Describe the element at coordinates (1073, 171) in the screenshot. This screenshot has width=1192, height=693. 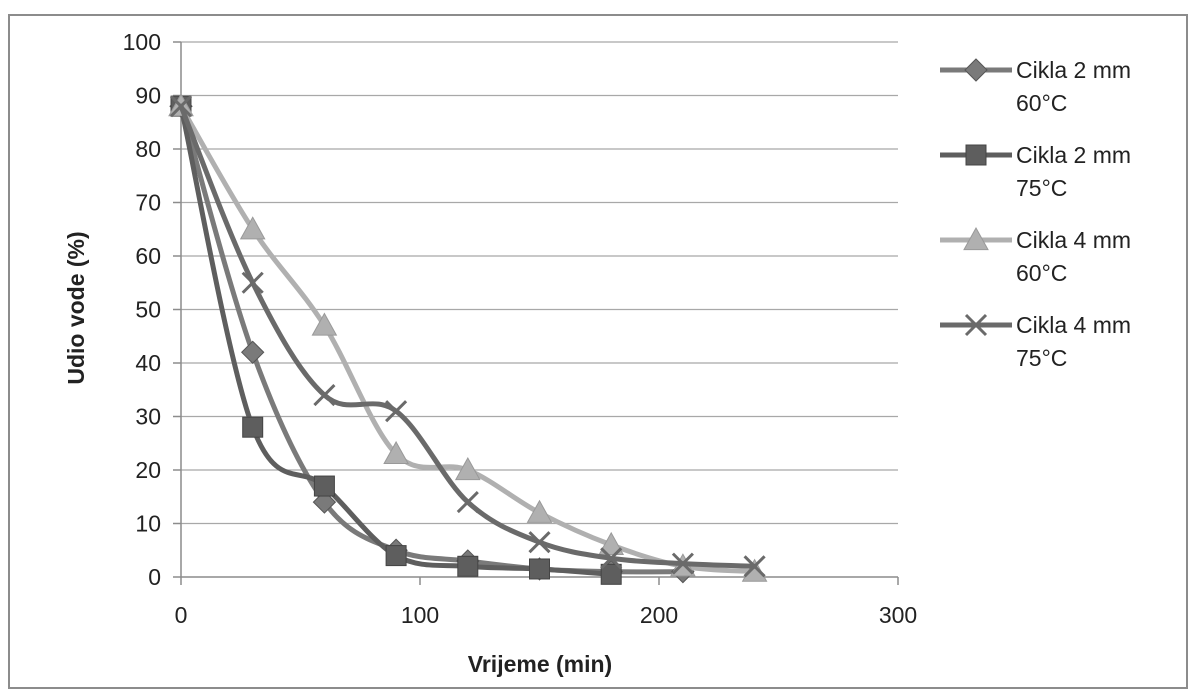
I see `legend-label: Cikla 2 mm 75°C` at that location.